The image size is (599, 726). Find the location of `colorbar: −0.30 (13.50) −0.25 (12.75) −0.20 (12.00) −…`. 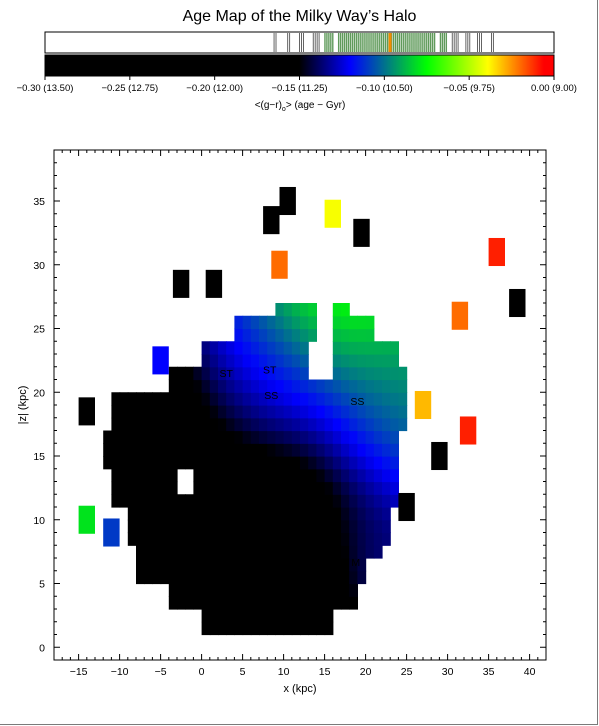

colorbar: −0.30 (13.50) −0.25 (12.75) −0.20 (12.00) −… is located at coordinates (297, 72).